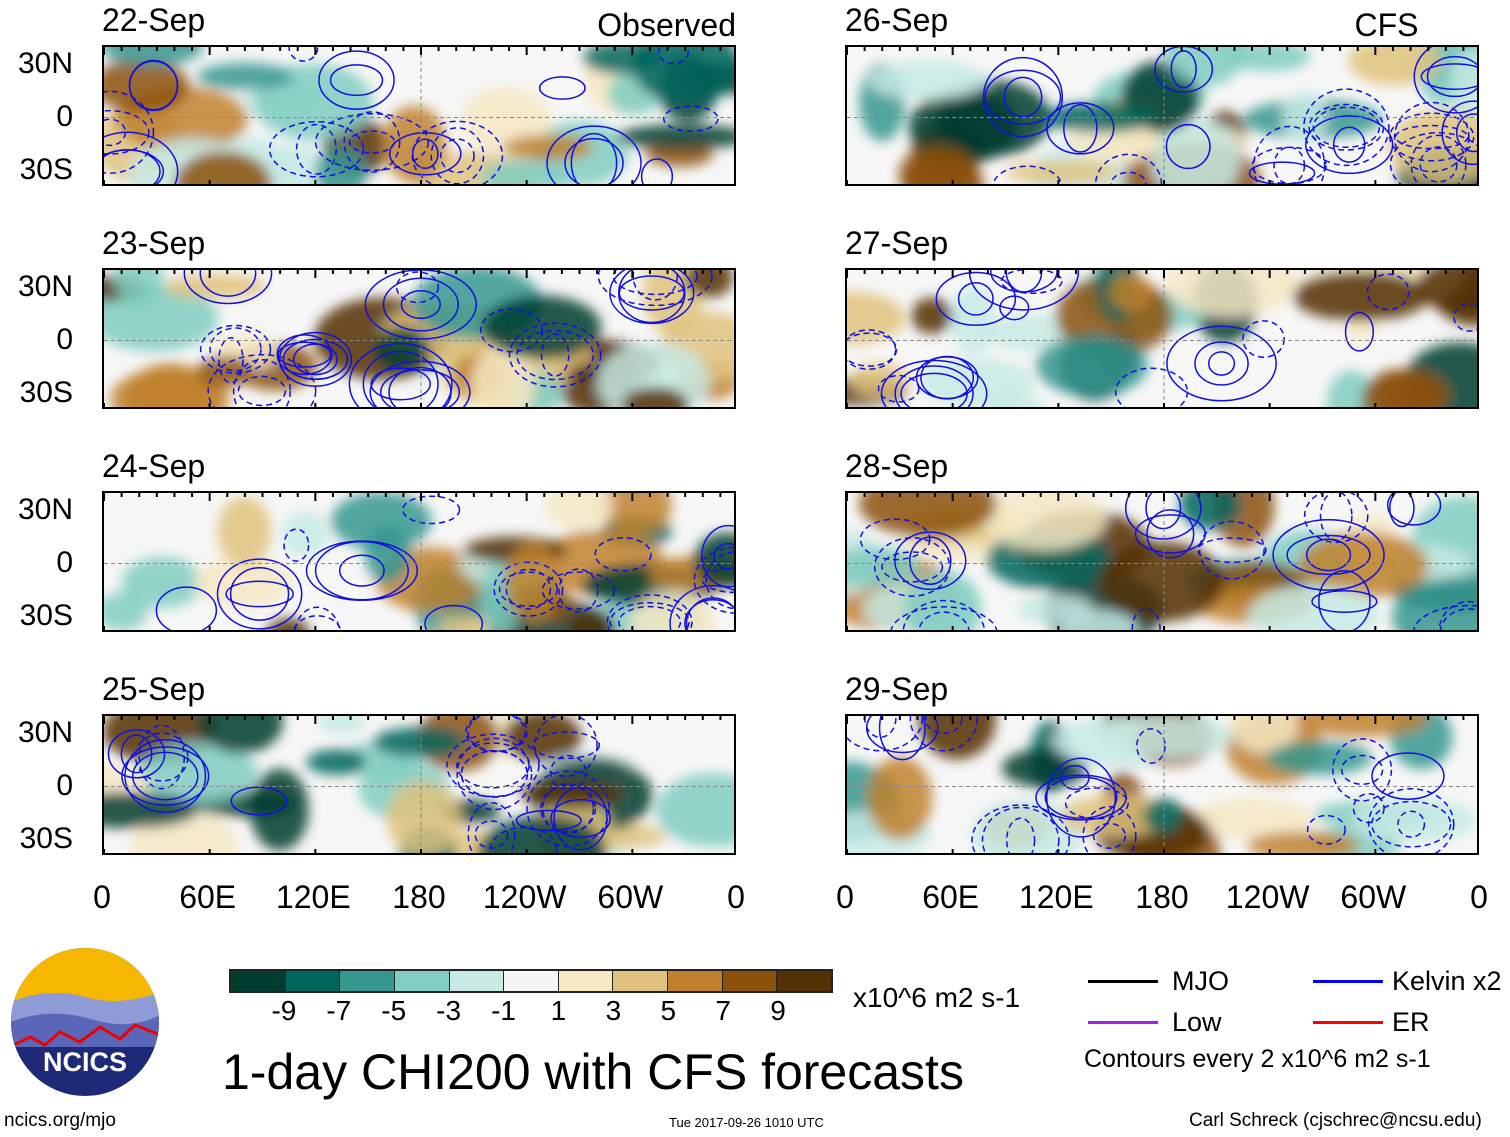  What do you see at coordinates (558, 1010) in the screenshot?
I see `colorbar-label: 1` at bounding box center [558, 1010].